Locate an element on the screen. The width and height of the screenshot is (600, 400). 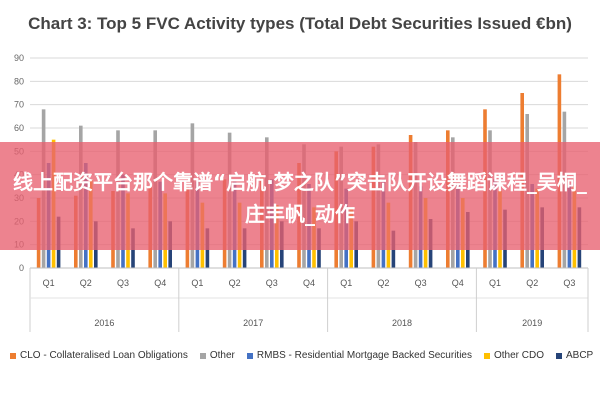
y-tick-label: 70 is located at coordinates (19, 105).